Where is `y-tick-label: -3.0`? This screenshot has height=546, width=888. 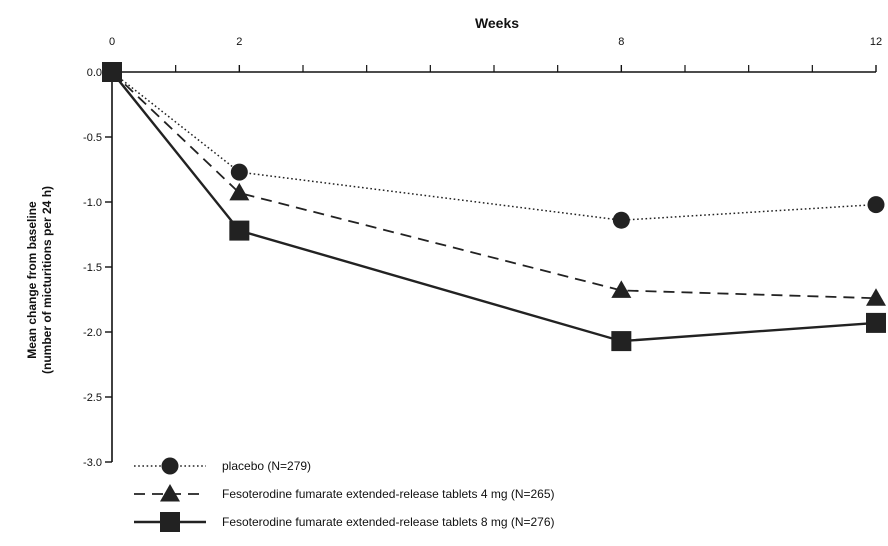 y-tick-label: -3.0 is located at coordinates (92, 463).